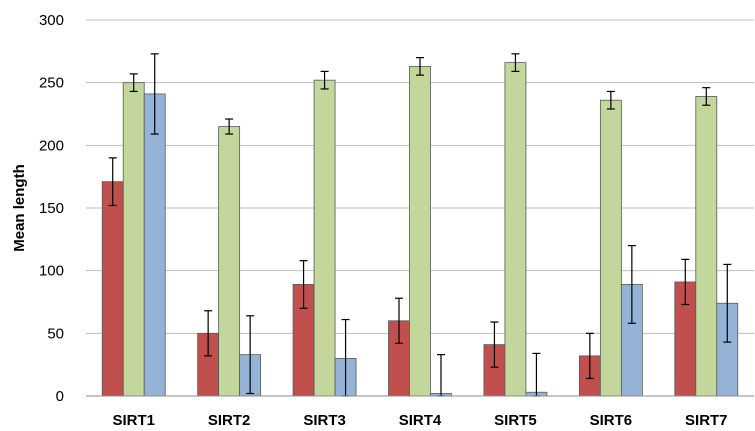  I want to click on x-category-label: SIRT7, so click(706, 420).